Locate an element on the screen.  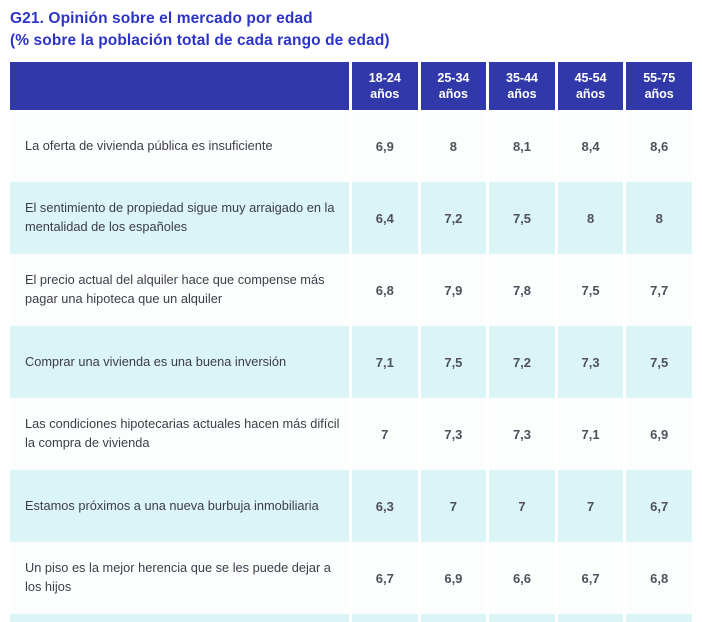
value-cell: 6,3 is located at coordinates (385, 506).